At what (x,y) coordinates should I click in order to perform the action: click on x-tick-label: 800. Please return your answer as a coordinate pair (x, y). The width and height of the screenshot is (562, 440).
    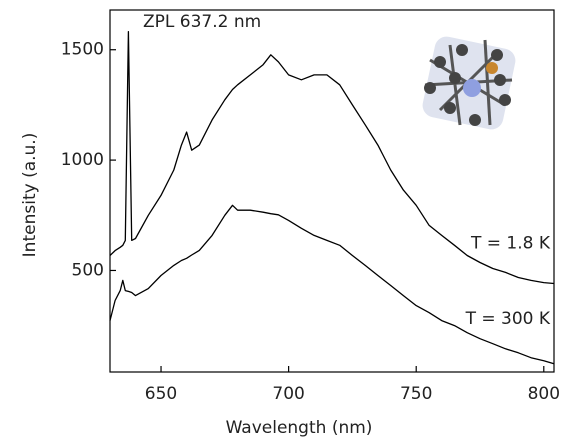
    Looking at the image, I should click on (544, 394).